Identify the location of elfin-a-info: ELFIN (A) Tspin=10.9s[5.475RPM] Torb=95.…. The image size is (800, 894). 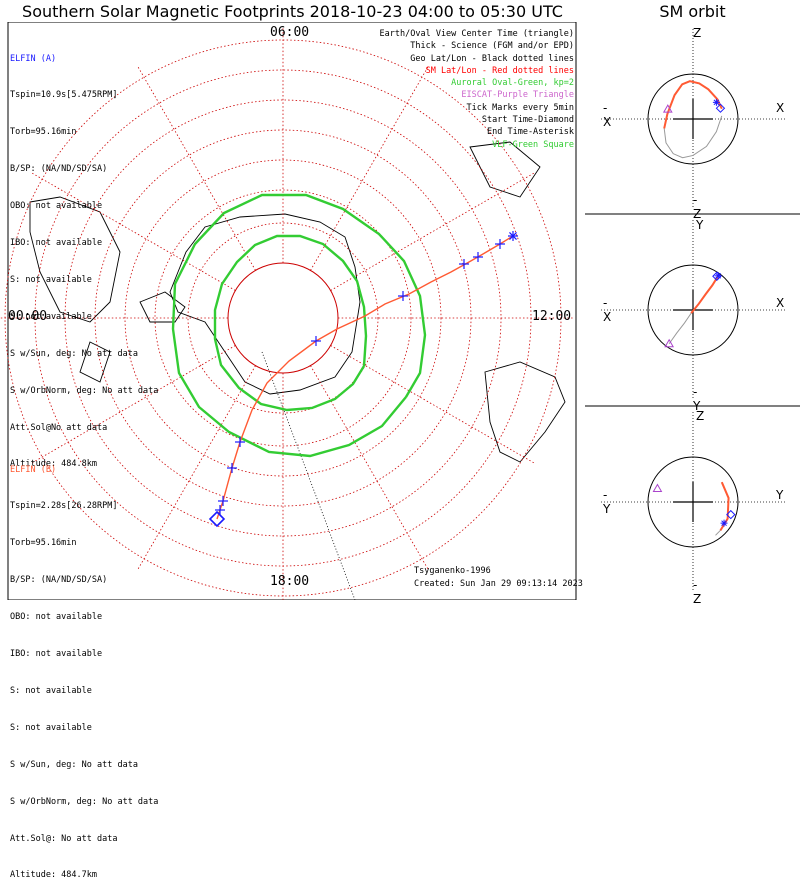
(84, 255).